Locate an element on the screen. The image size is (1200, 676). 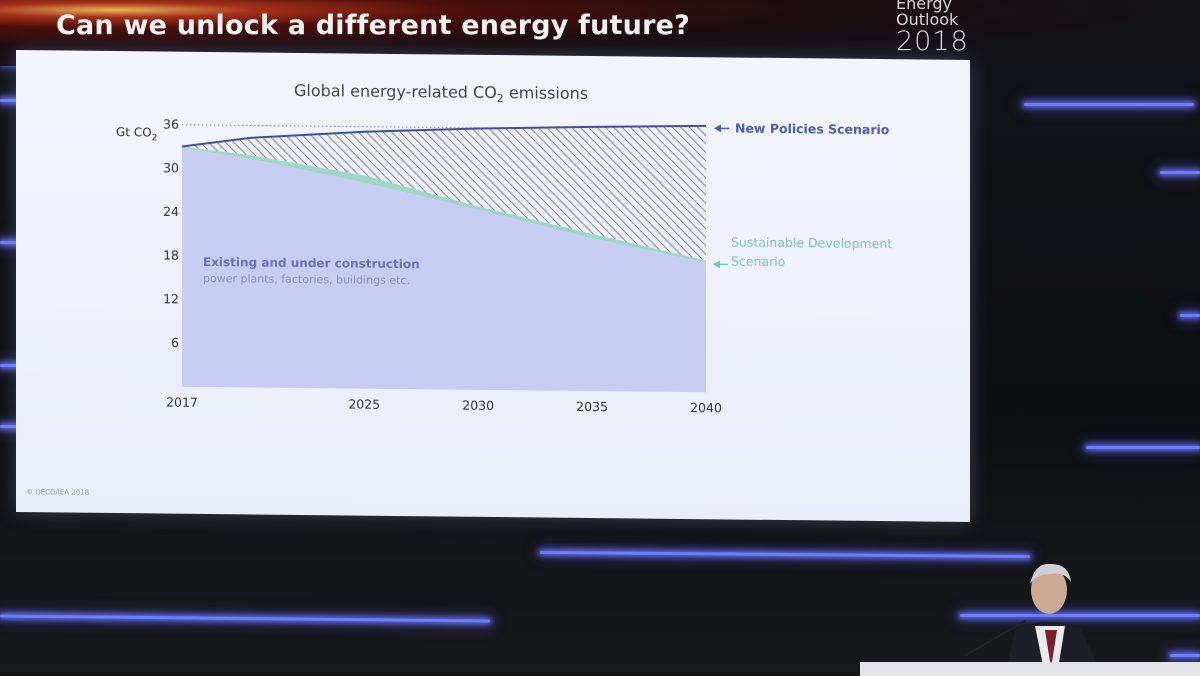
y-tick-label: 18 is located at coordinates (171, 255).